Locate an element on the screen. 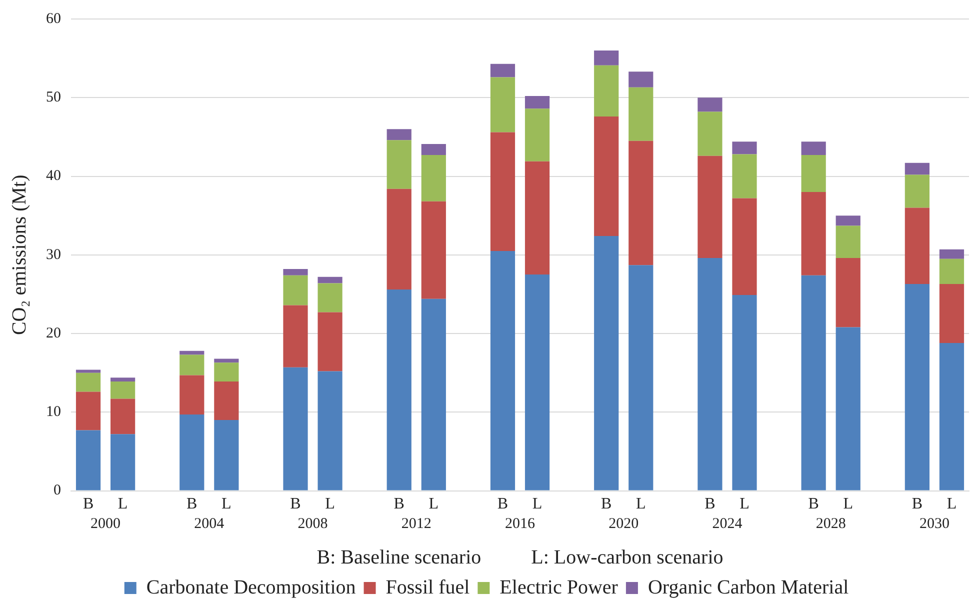 The width and height of the screenshot is (973, 610). legend-label: Electric Power is located at coordinates (559, 587).